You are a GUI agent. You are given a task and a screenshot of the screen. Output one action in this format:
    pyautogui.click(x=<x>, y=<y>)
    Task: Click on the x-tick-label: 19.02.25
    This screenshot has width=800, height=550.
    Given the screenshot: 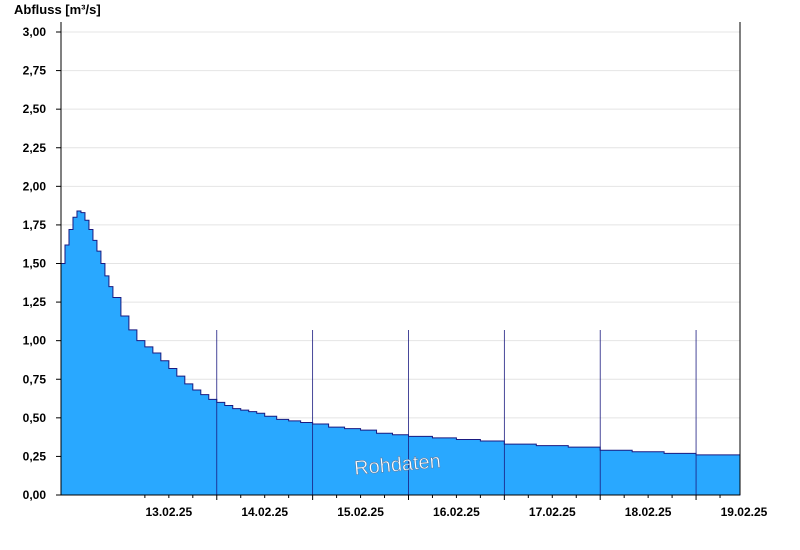 What is the action you would take?
    pyautogui.click(x=744, y=512)
    